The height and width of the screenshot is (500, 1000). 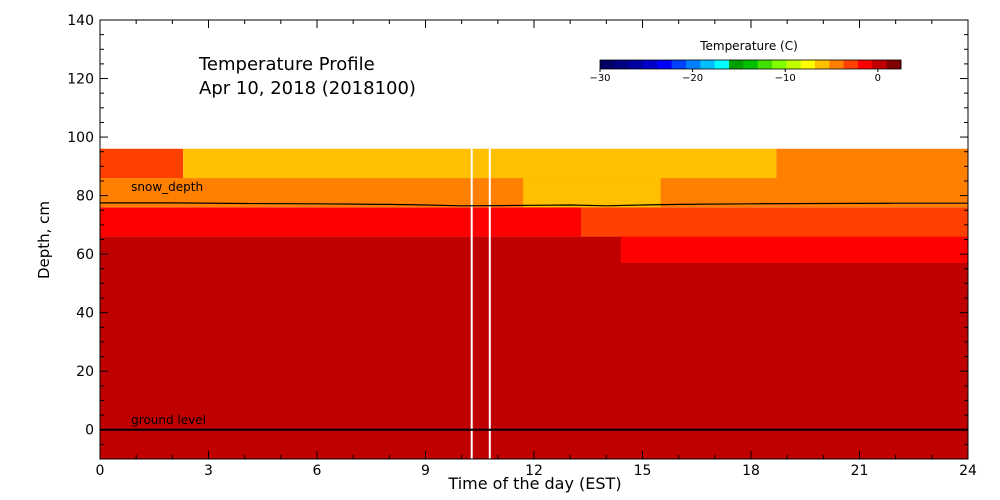 What do you see at coordinates (85, 372) in the screenshot?
I see `y-tick-label: 20` at bounding box center [85, 372].